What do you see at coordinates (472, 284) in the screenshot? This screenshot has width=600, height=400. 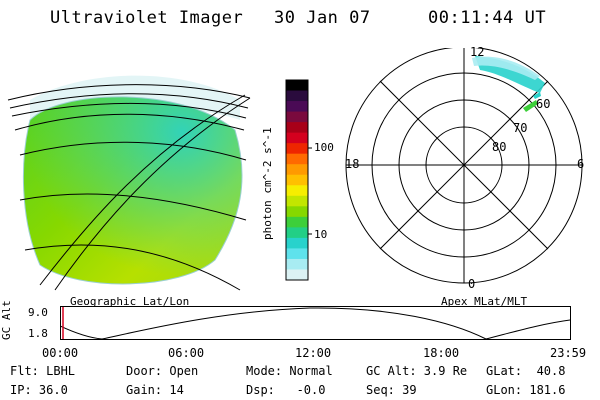 I see `mlt-label-0: 0` at bounding box center [472, 284].